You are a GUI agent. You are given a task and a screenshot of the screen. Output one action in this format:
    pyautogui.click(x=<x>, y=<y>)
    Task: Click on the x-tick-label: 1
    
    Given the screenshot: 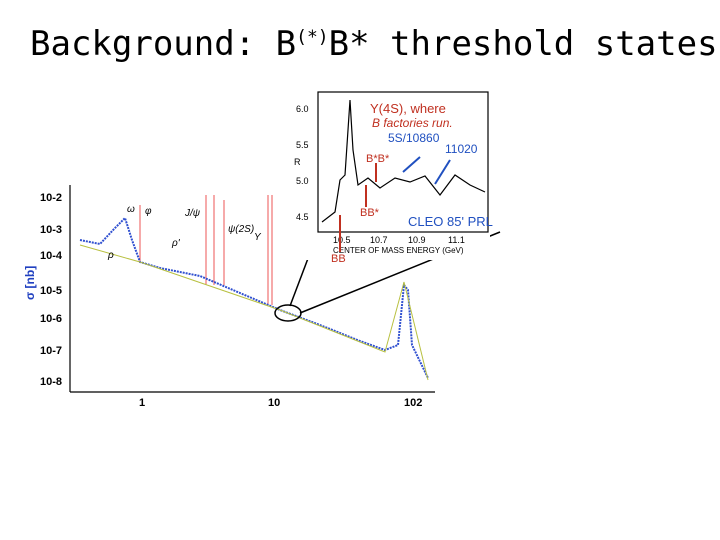 What is the action you would take?
    pyautogui.click(x=142, y=403)
    